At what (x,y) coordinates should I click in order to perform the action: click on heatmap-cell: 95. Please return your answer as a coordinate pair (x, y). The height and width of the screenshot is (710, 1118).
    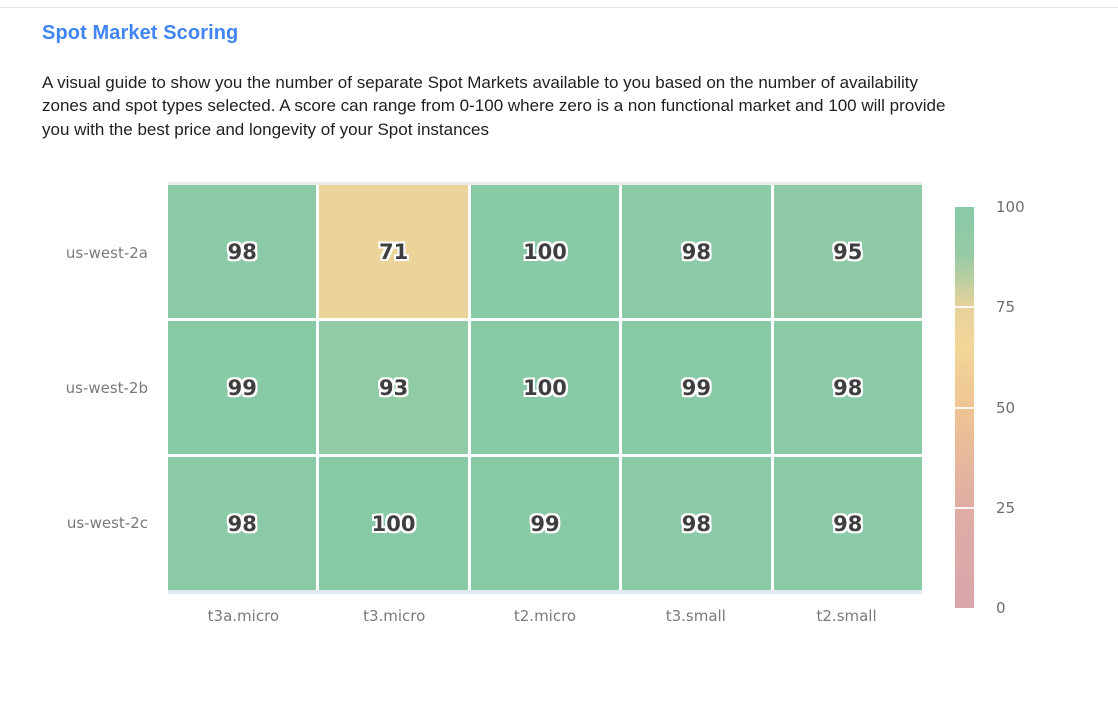
    Looking at the image, I should click on (847, 251).